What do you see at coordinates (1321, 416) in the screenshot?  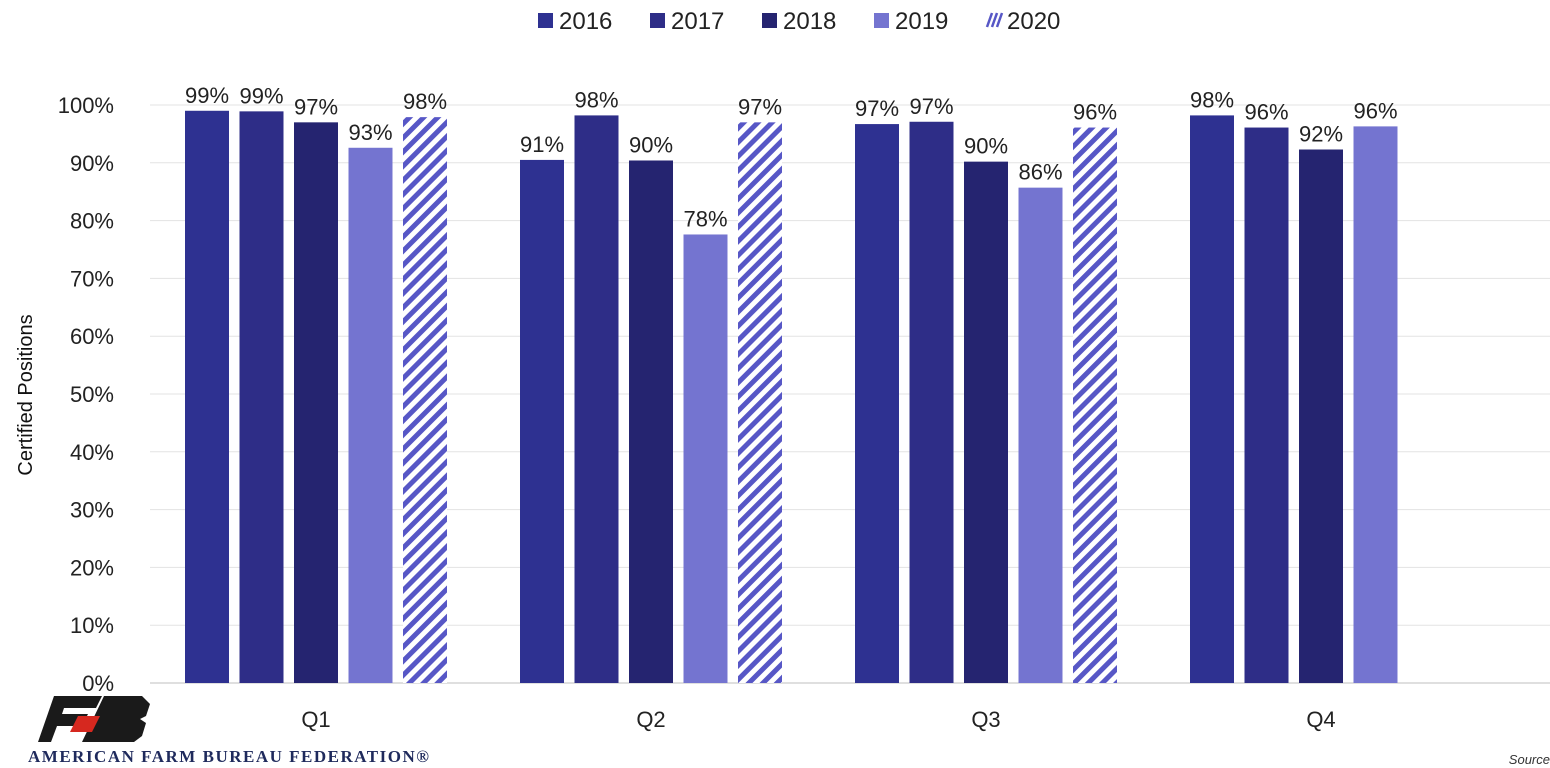 I see `bar-2018-Q4` at bounding box center [1321, 416].